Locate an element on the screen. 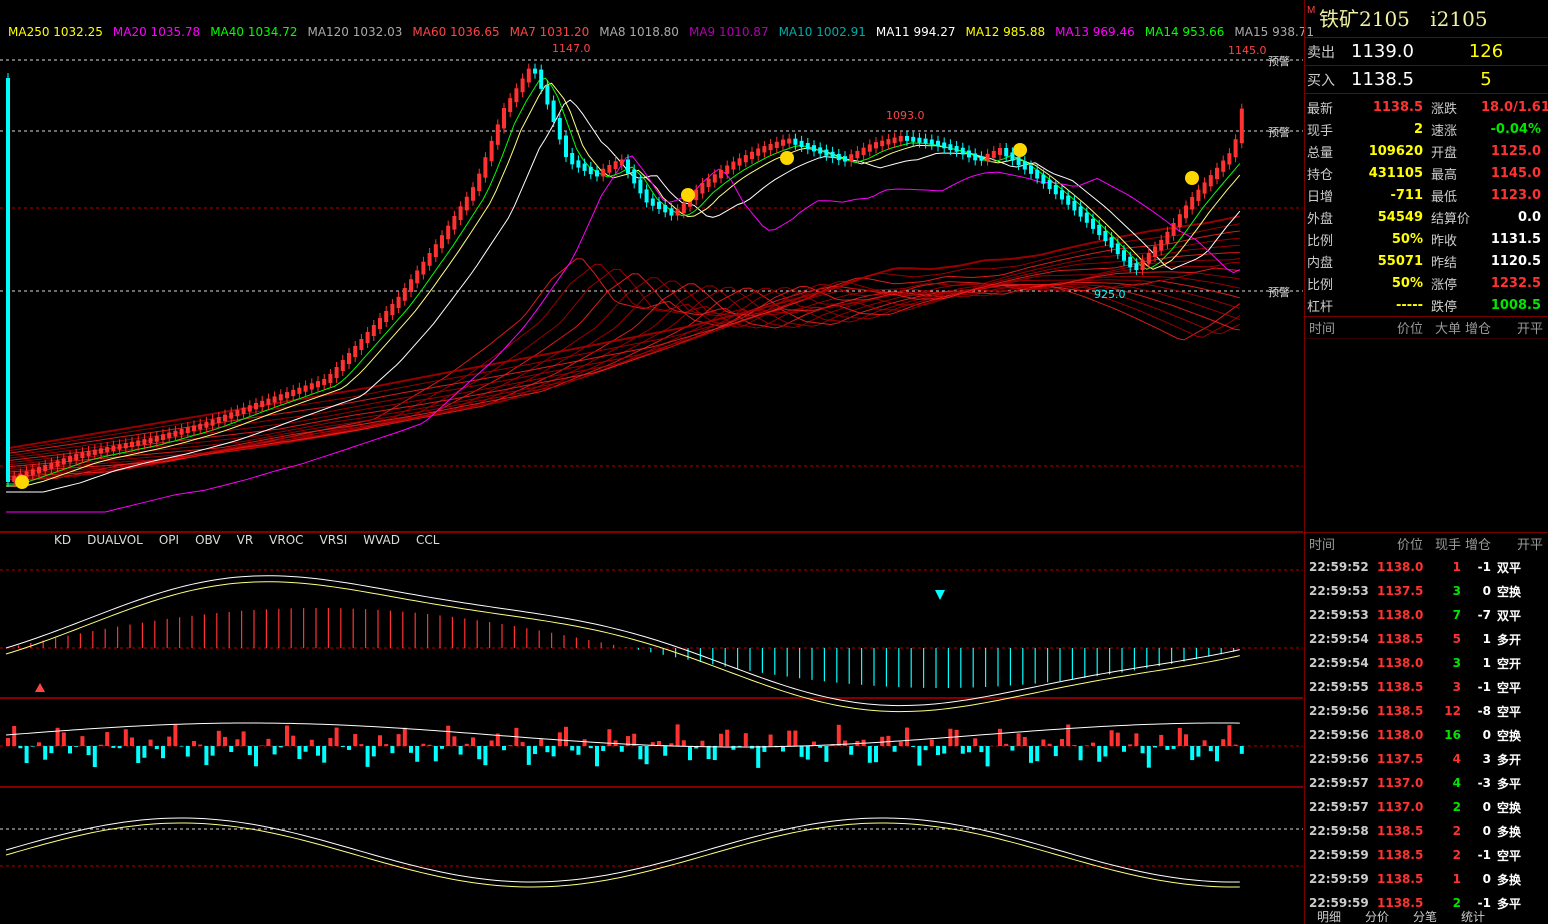 This screenshot has width=1548, height=924. detail-tab: 统计 is located at coordinates (1473, 917).